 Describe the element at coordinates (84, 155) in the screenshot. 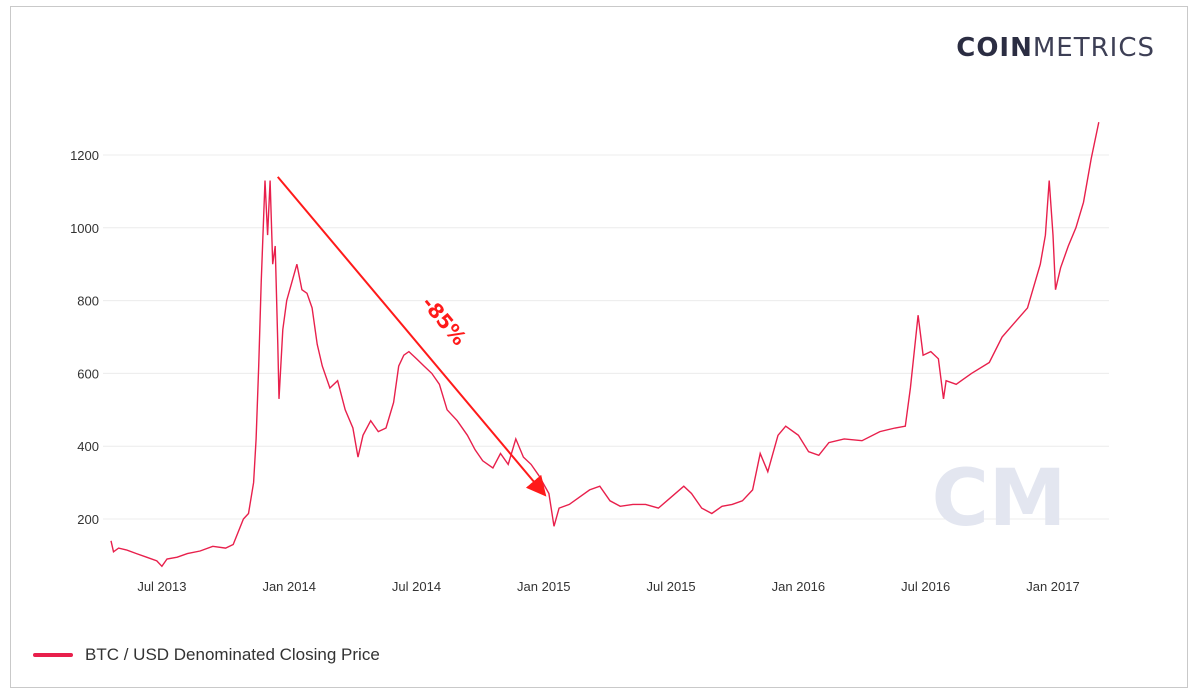

I see `y-tick-label: 1200` at that location.